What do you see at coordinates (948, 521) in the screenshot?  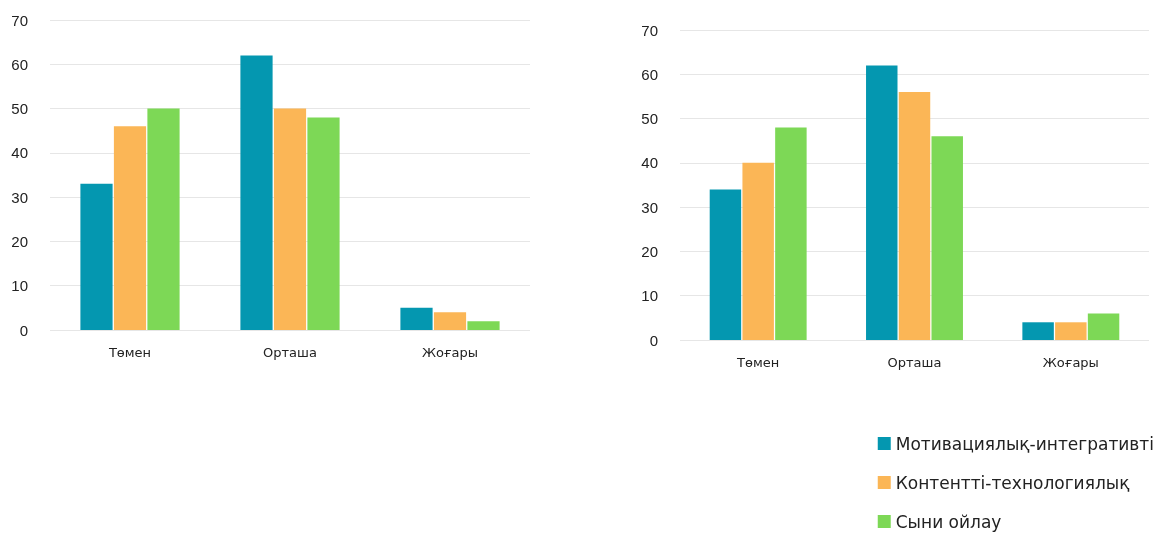 I see `legend-label: Сыни ойлау` at bounding box center [948, 521].